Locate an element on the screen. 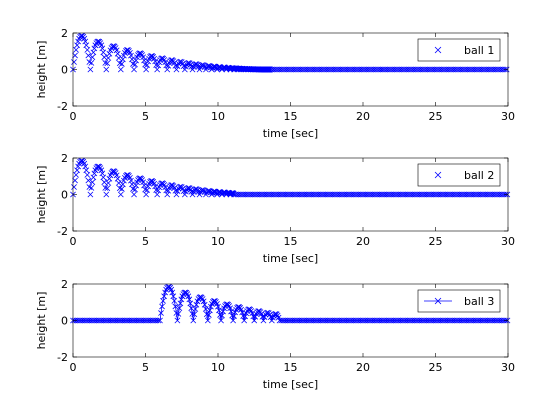 The width and height of the screenshot is (560, 420). y-tick-label: 2 is located at coordinates (64, 33).